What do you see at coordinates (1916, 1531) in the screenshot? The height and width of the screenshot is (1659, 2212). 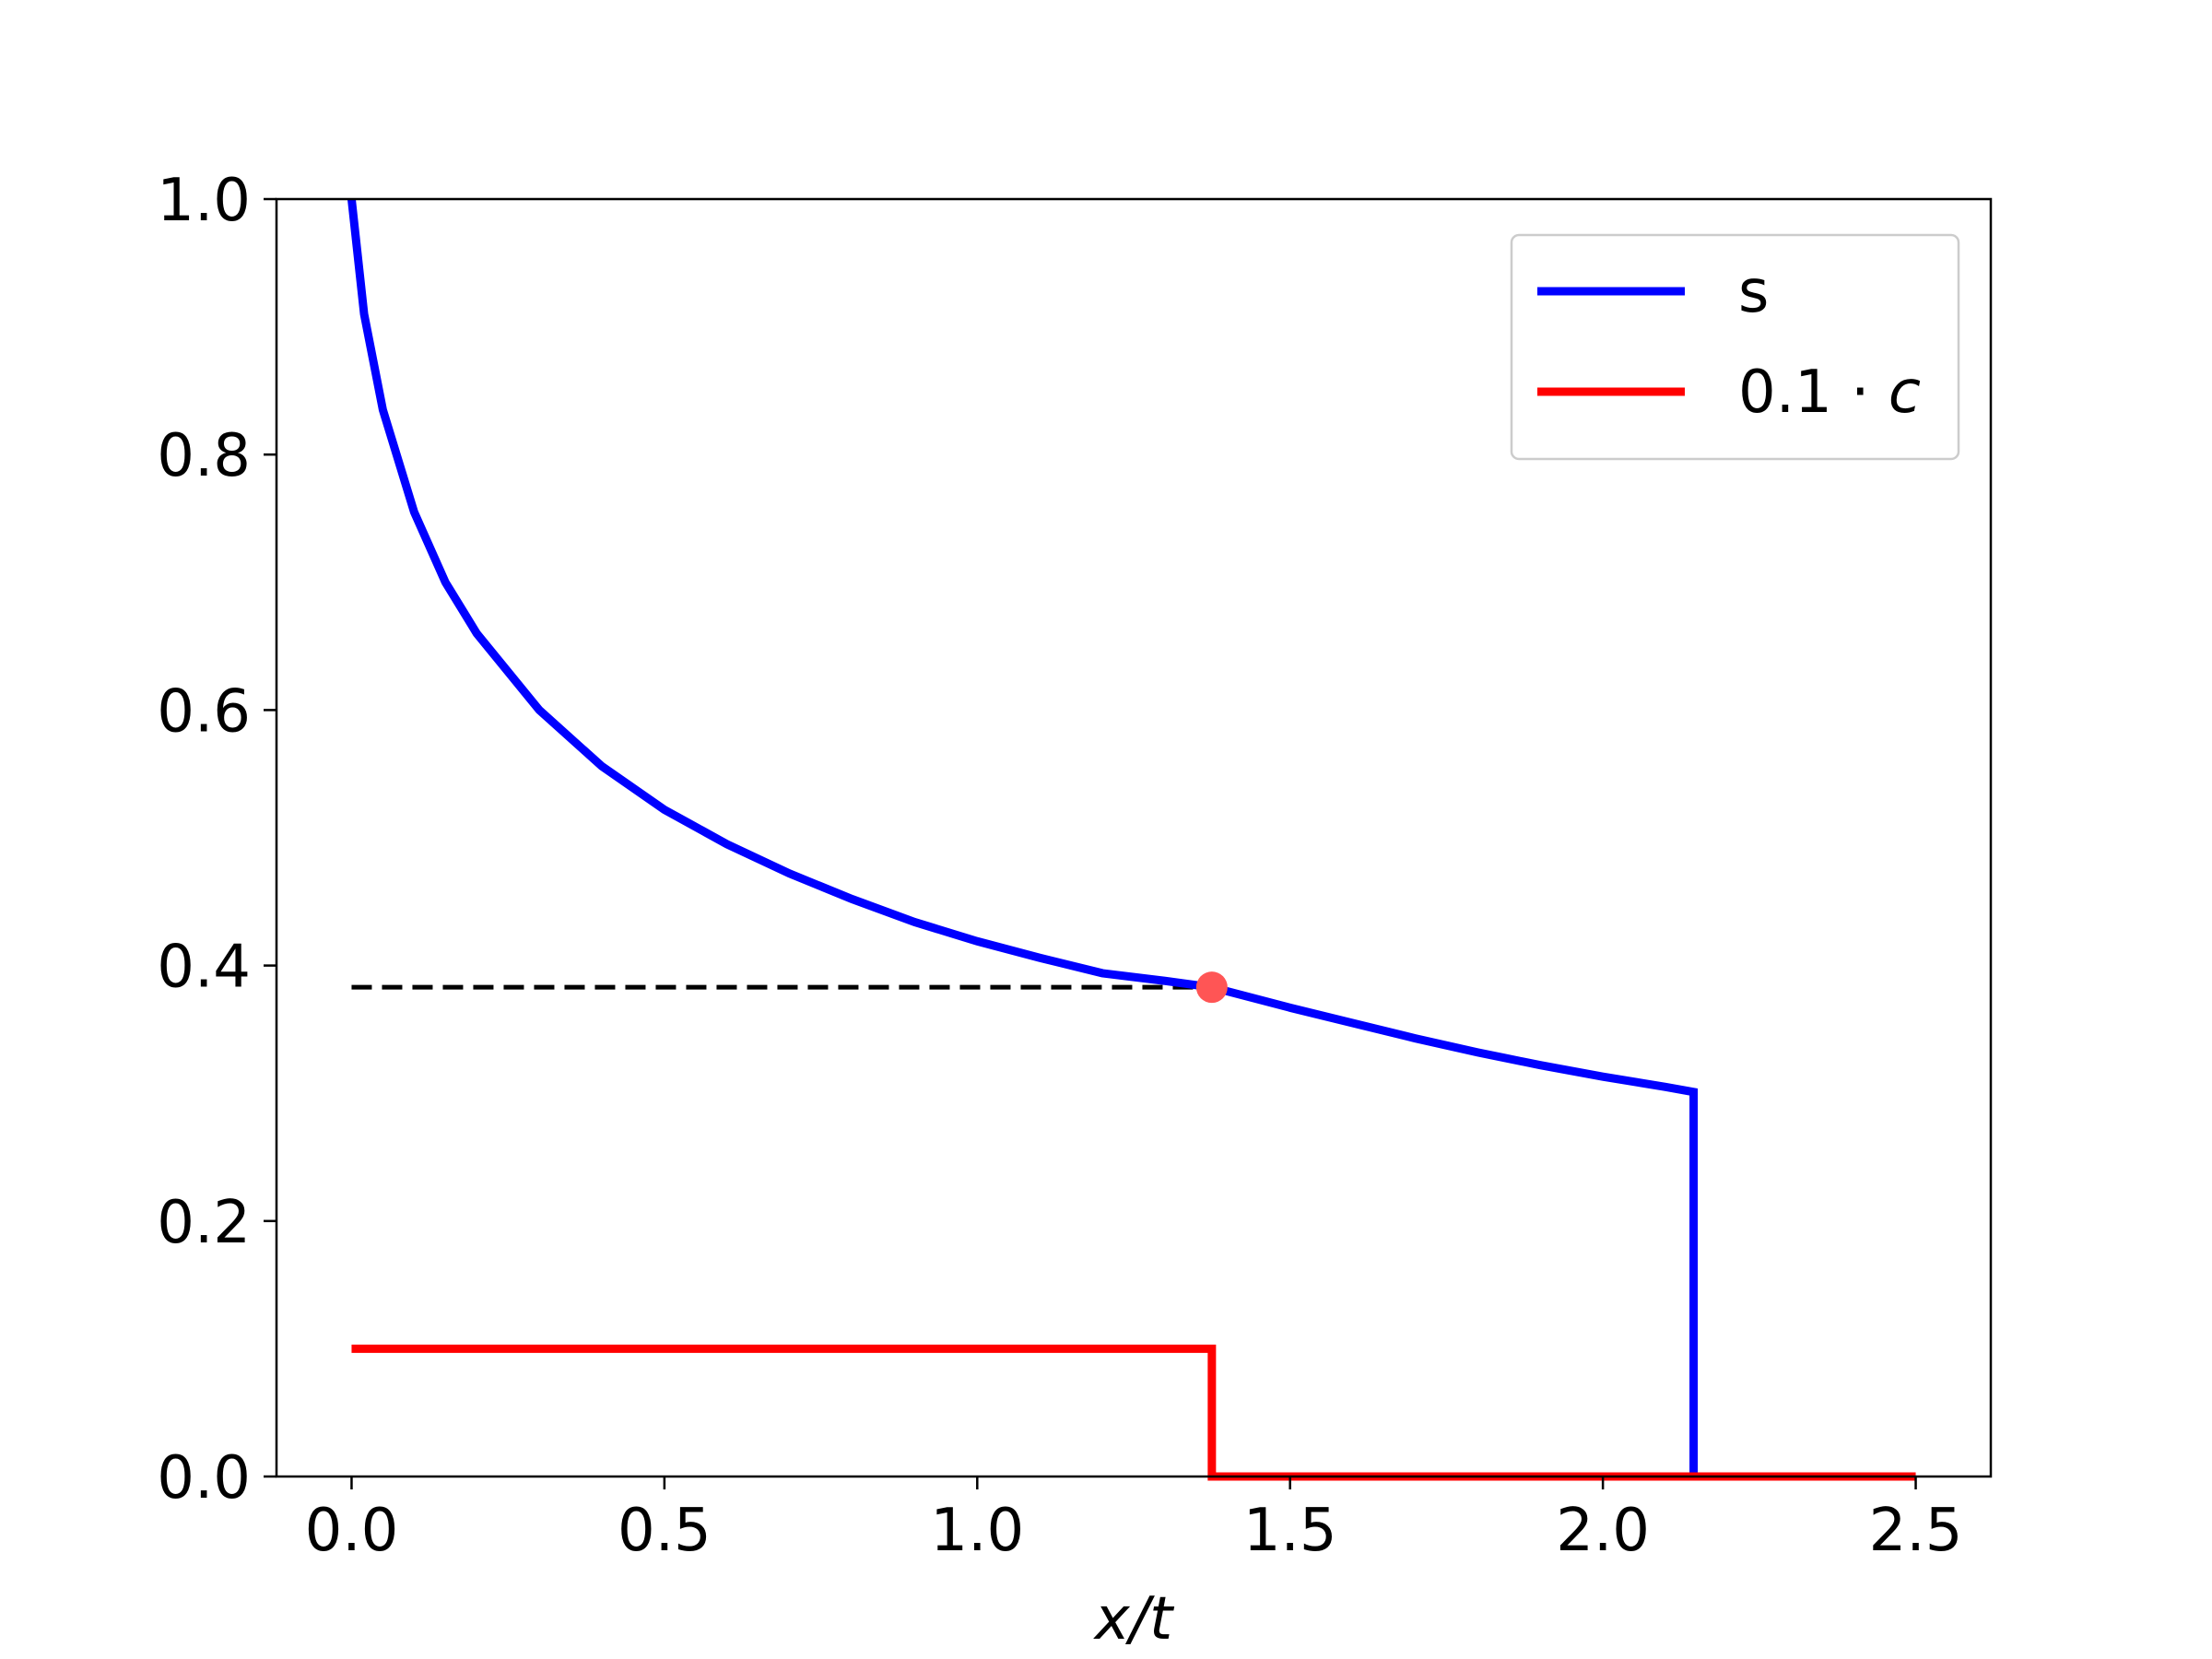 I see `x-tick-label: 2.5` at bounding box center [1916, 1531].